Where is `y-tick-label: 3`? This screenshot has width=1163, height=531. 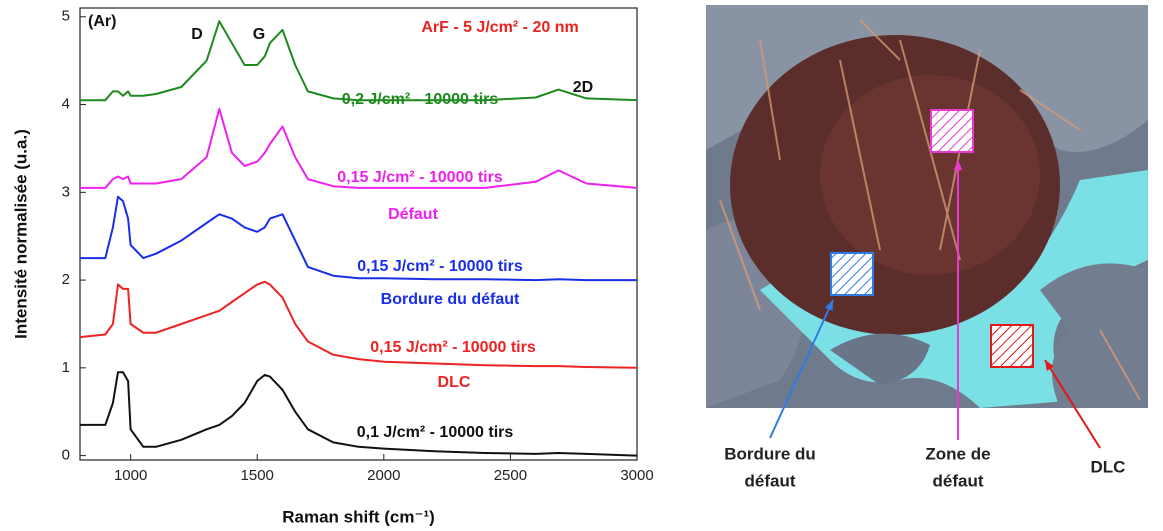 y-tick-label: 3 is located at coordinates (66, 191).